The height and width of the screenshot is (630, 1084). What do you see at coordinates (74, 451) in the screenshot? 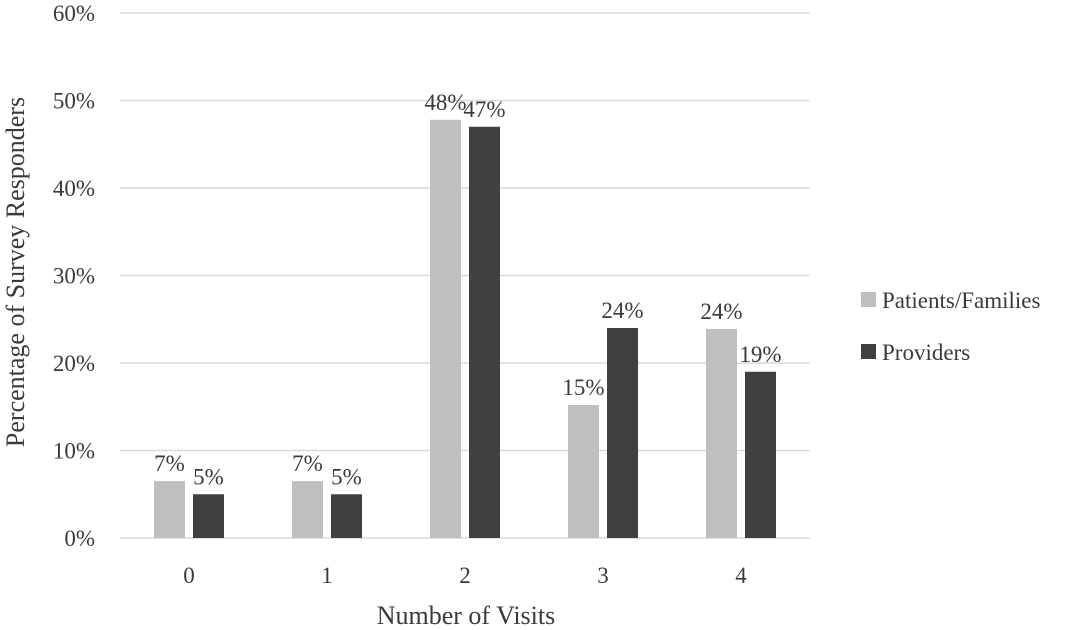
I see `y-tick-label: 10%` at bounding box center [74, 451].